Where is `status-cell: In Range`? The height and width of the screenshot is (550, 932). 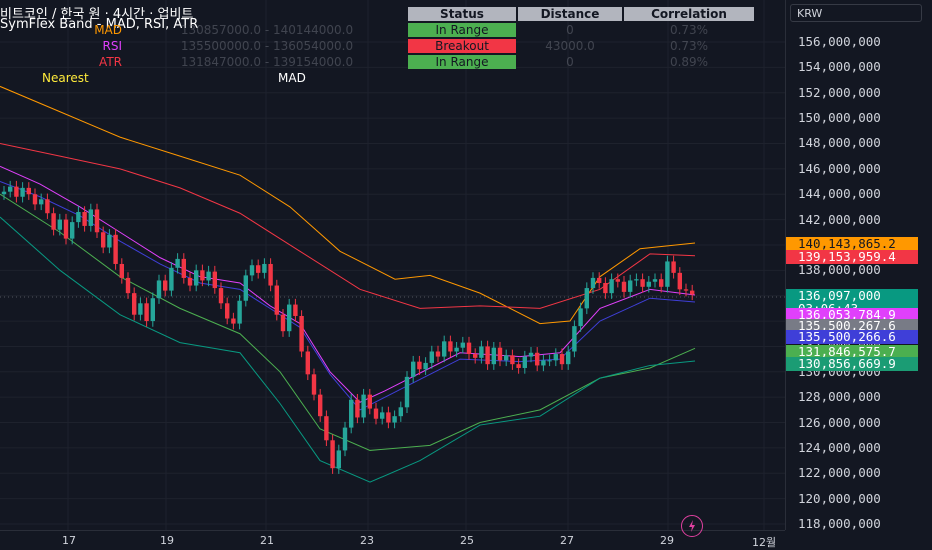 status-cell: In Range is located at coordinates (462, 30).